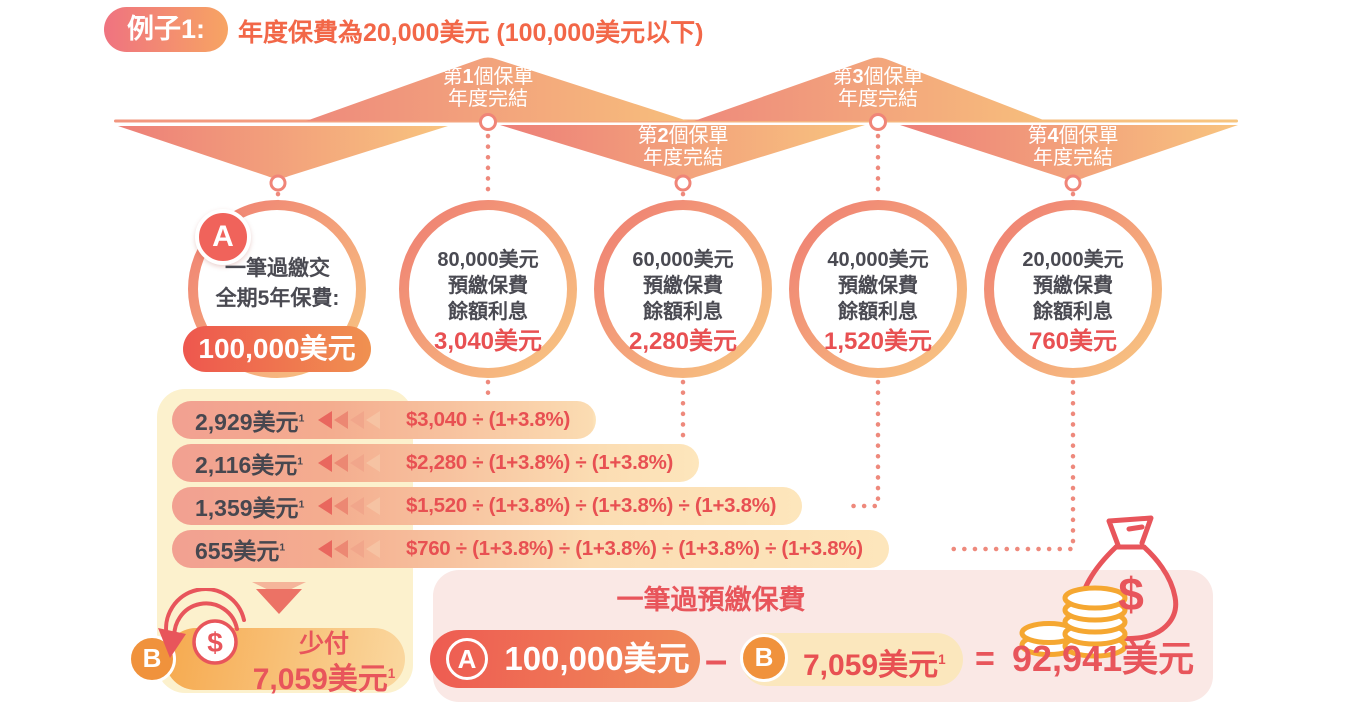  What do you see at coordinates (277, 283) in the screenshot?
I see `lump-sum-text: 一筆過繳交 全期5年保費:` at bounding box center [277, 283].